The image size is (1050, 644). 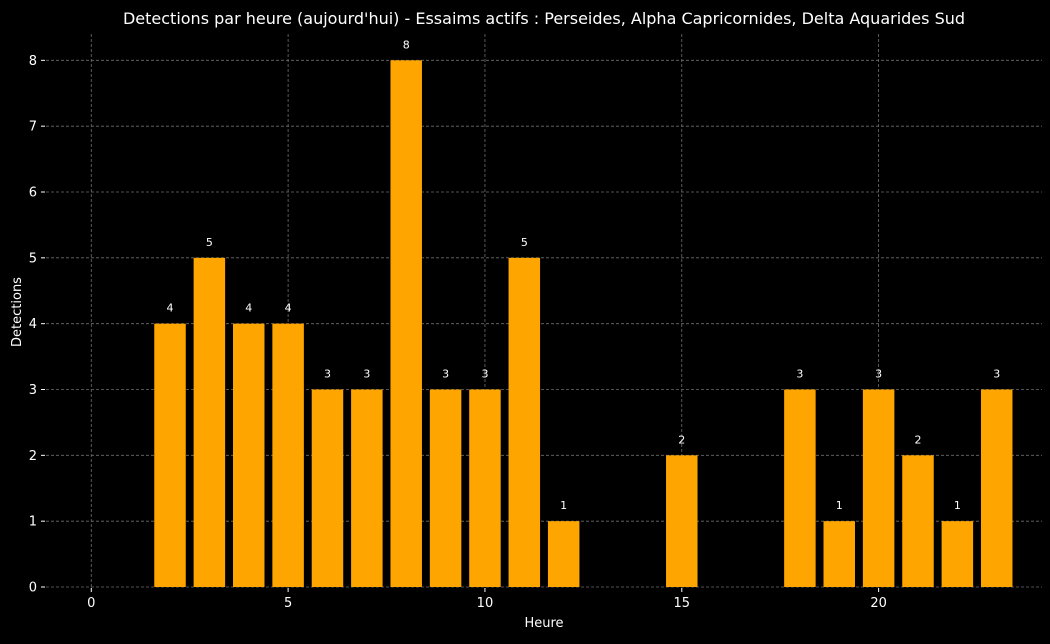 I want to click on y-tick-label: 8, so click(x=33, y=61).